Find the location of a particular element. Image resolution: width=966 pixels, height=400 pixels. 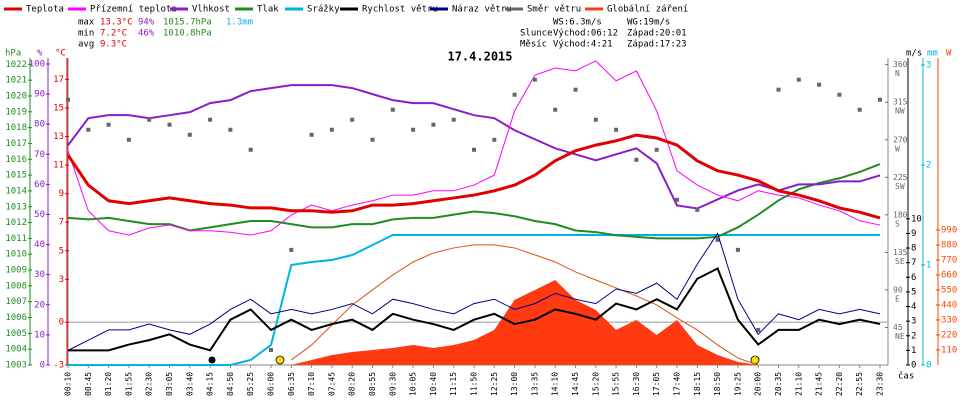

y-tick-label: 1015 is located at coordinates (16, 176).